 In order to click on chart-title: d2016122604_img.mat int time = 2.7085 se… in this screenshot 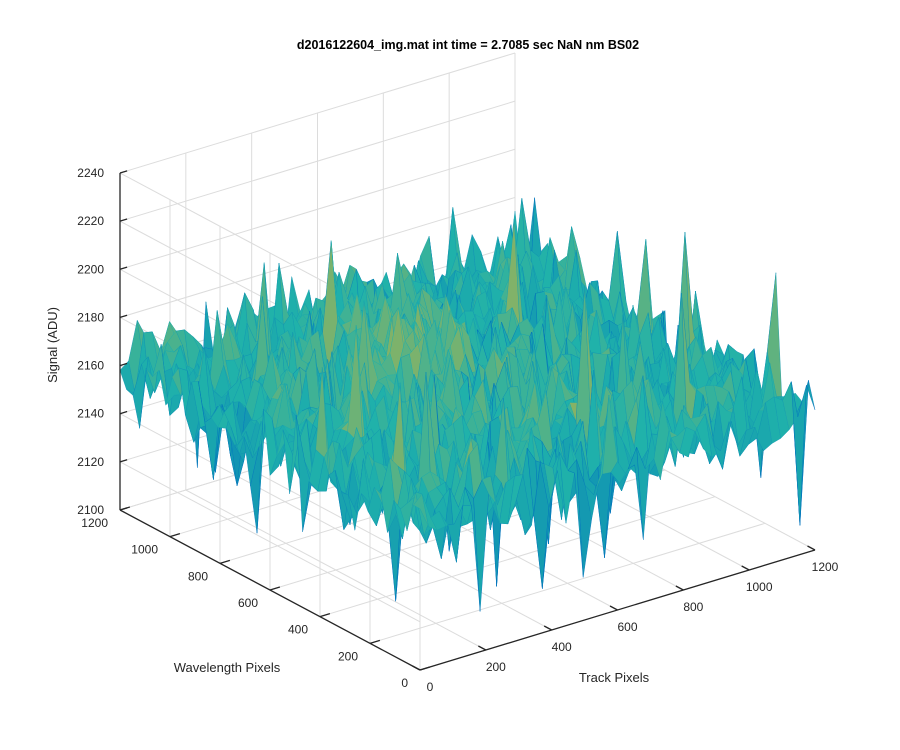, I will do `click(468, 45)`.